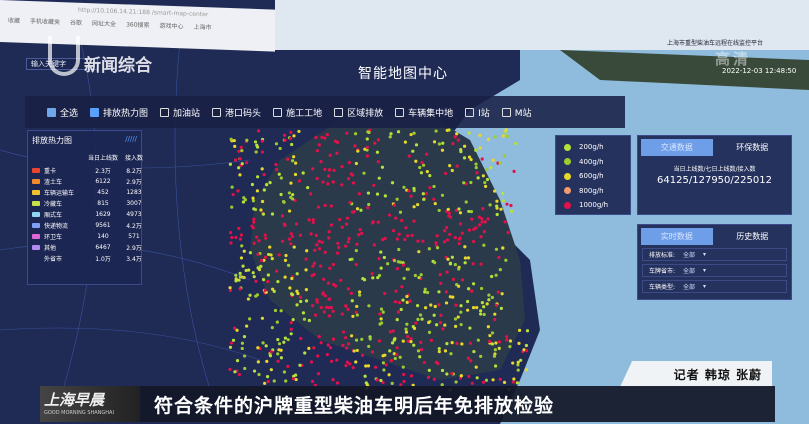 This screenshot has width=809, height=424. Describe the element at coordinates (593, 205) in the screenshot. I see `legend-item: 1000g/h` at that location.